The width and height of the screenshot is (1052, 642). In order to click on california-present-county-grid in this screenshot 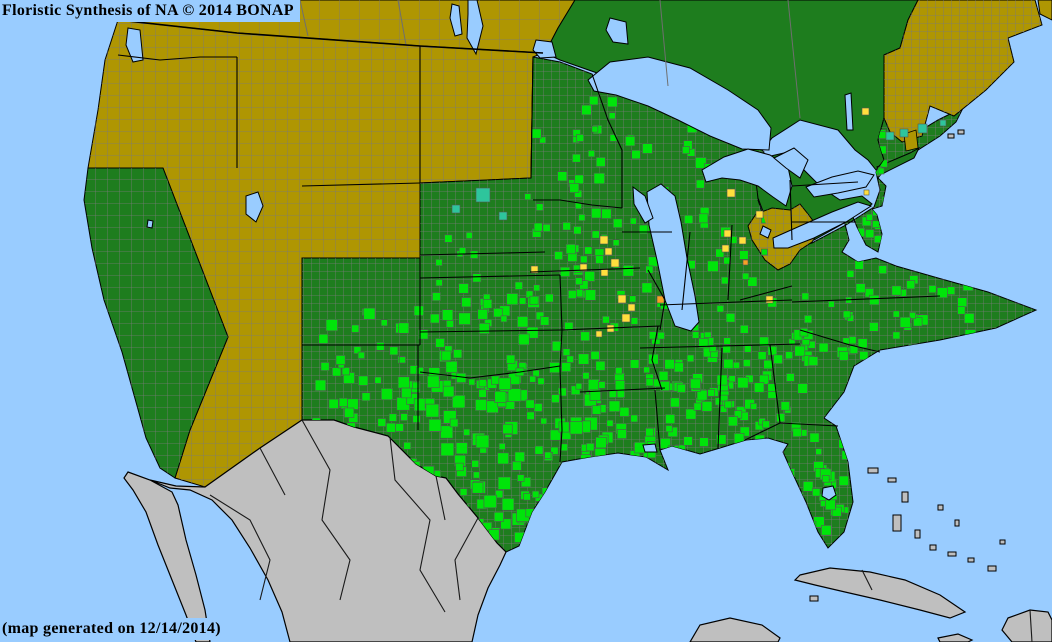, I will do `click(156, 323)`.